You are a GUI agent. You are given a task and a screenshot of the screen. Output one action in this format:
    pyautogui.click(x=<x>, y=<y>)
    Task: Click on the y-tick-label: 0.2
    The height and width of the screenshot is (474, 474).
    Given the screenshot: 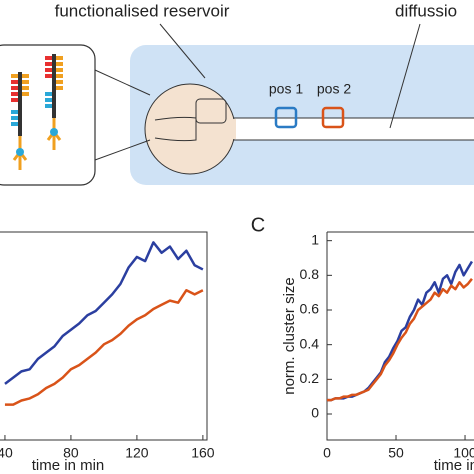 What is the action you would take?
    pyautogui.click(x=310, y=378)
    